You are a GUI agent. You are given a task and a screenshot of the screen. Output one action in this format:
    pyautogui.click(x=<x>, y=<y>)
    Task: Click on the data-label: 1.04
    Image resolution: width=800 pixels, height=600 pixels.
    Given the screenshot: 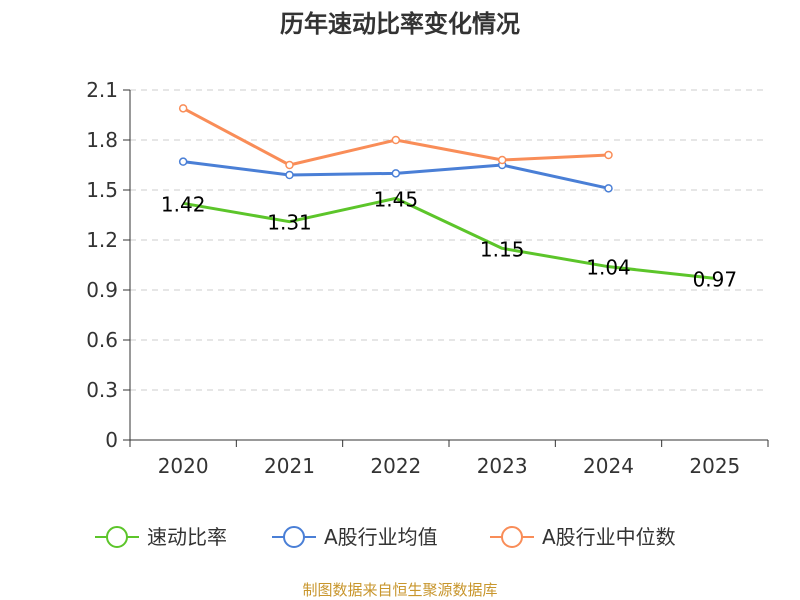 What is the action you would take?
    pyautogui.click(x=608, y=268)
    